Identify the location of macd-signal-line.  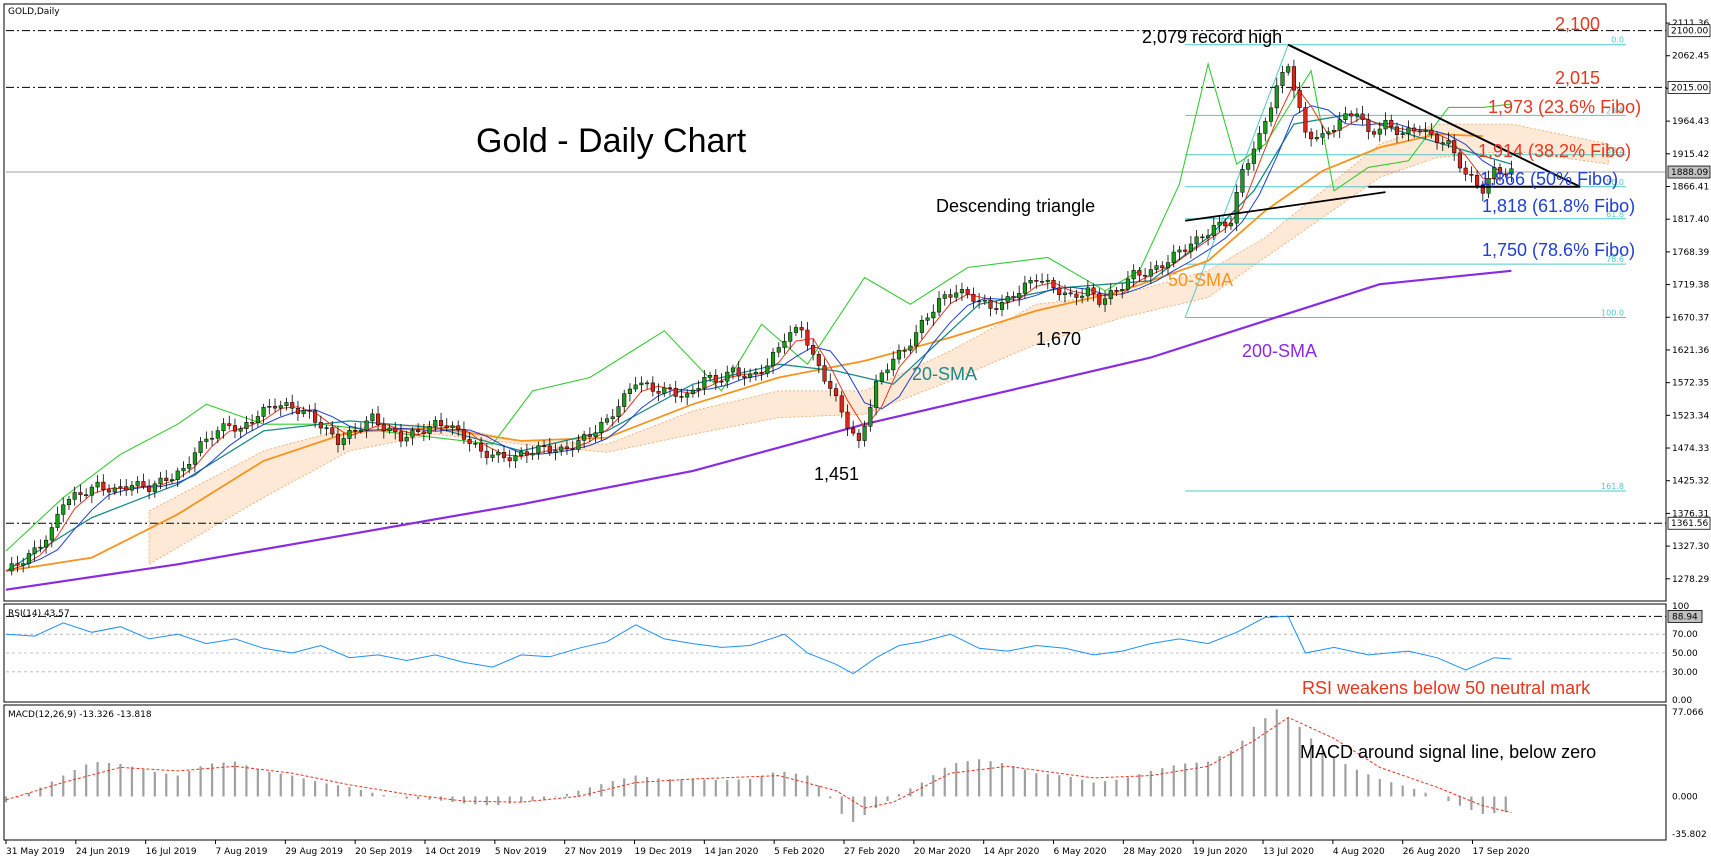
(758, 764).